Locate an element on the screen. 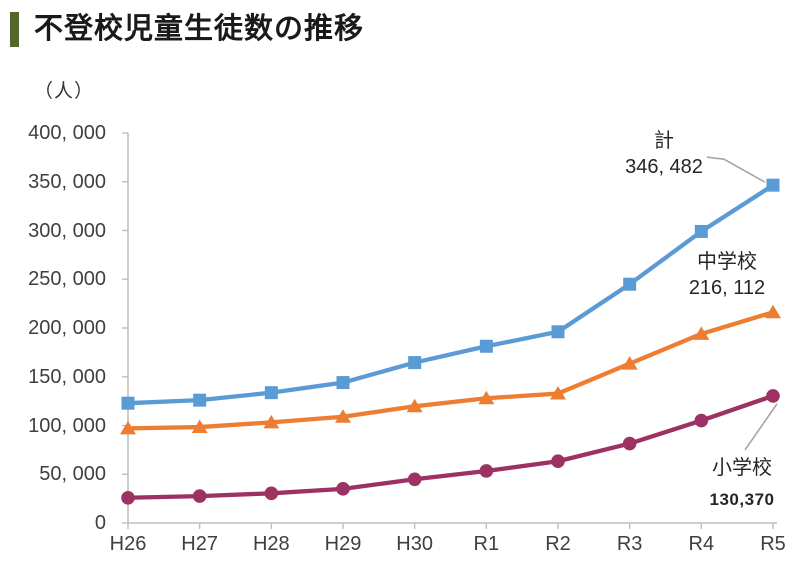 The image size is (800, 568). x-tick-label: R2 is located at coordinates (558, 544).